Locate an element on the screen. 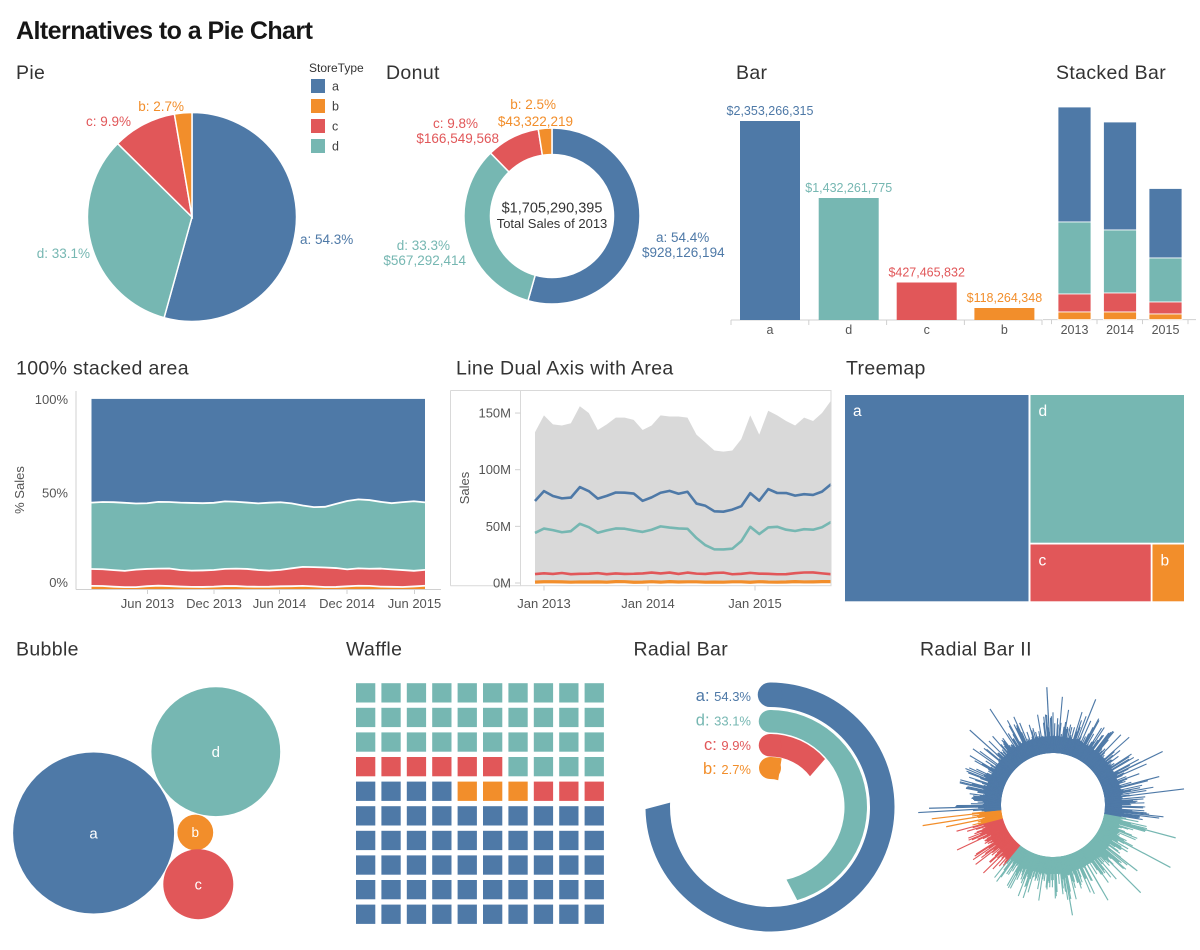  svg-text: Jan 2015 is located at coordinates (755, 603).